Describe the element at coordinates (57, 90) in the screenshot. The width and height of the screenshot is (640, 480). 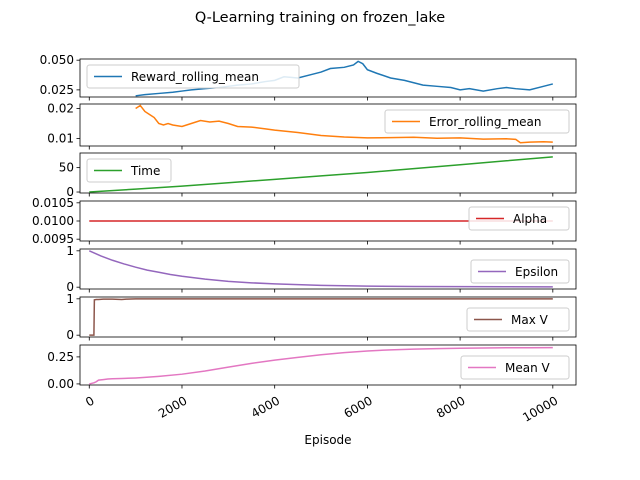
I see `y-tick-label: 0.025` at that location.